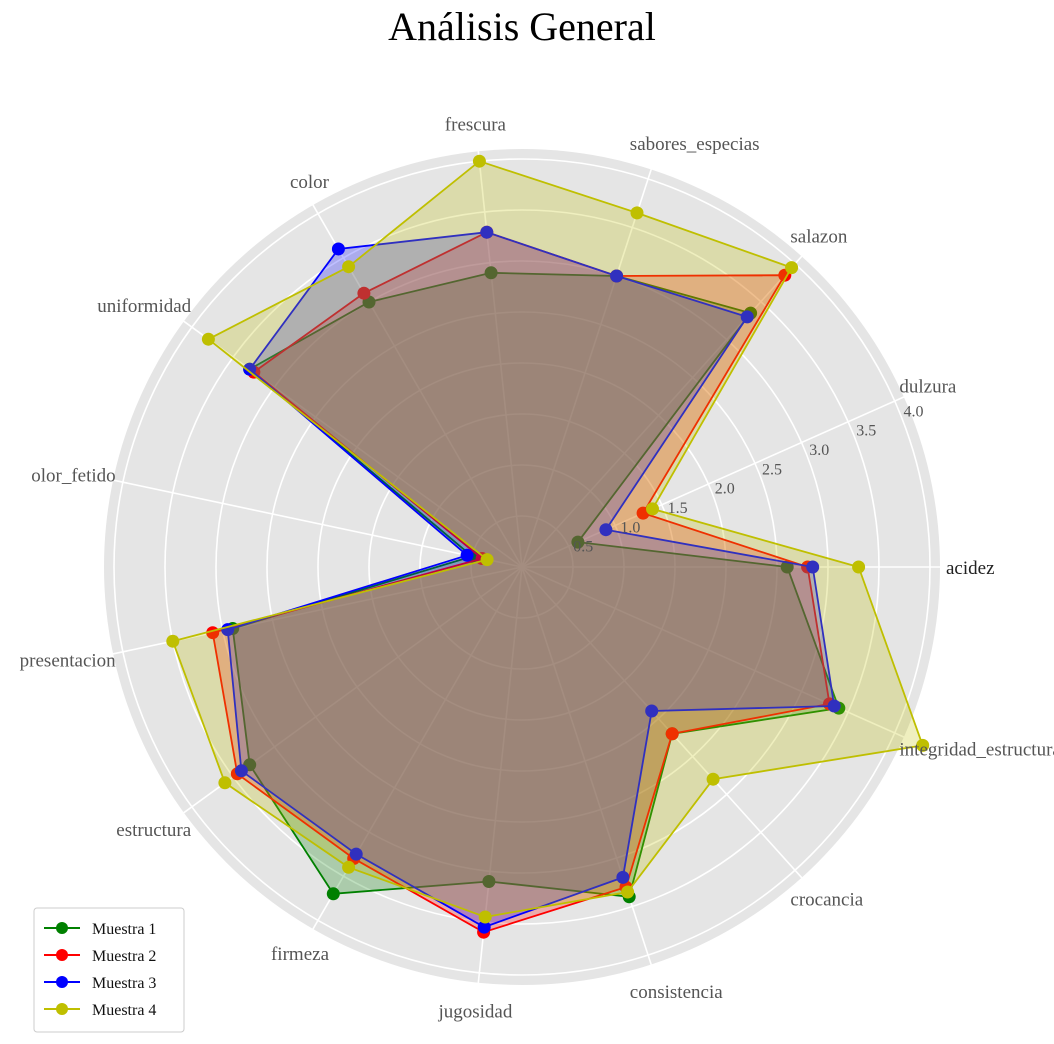 Image resolution: width=1054 pixels, height=1044 pixels. Describe the element at coordinates (678, 508) in the screenshot. I see `tick-label-2: 1.5` at that location.